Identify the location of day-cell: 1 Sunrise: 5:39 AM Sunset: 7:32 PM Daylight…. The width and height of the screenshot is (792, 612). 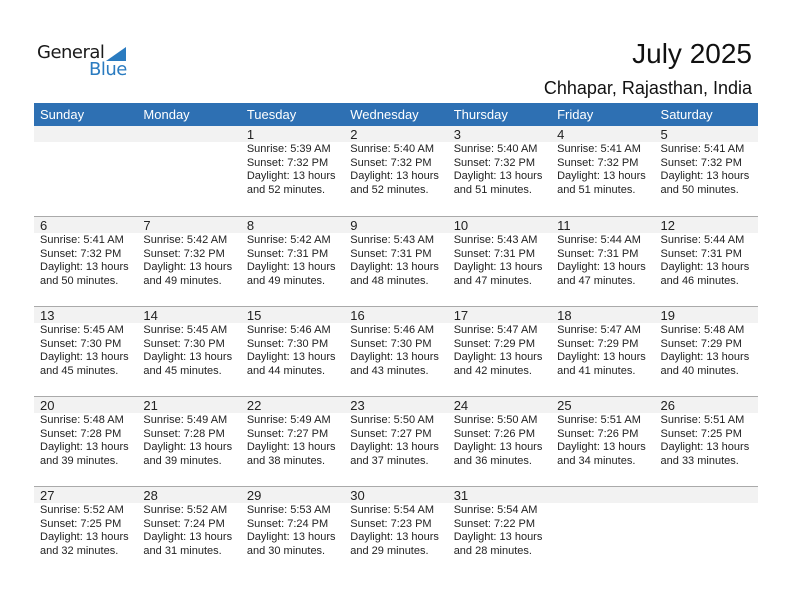
(292, 171).